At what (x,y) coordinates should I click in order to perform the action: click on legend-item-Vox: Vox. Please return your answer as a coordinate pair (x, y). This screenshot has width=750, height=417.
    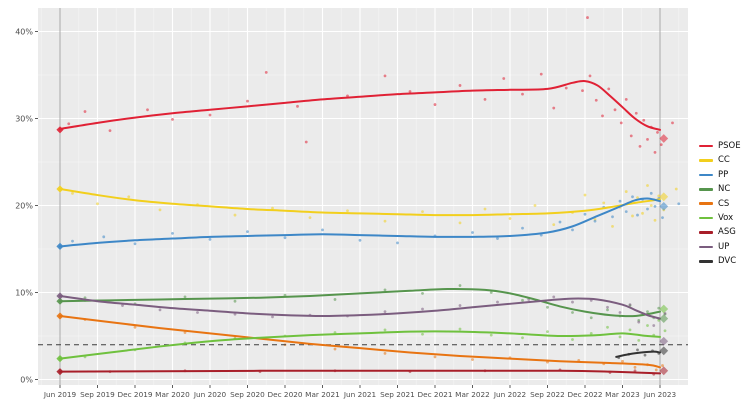
    Looking at the image, I should click on (720, 218).